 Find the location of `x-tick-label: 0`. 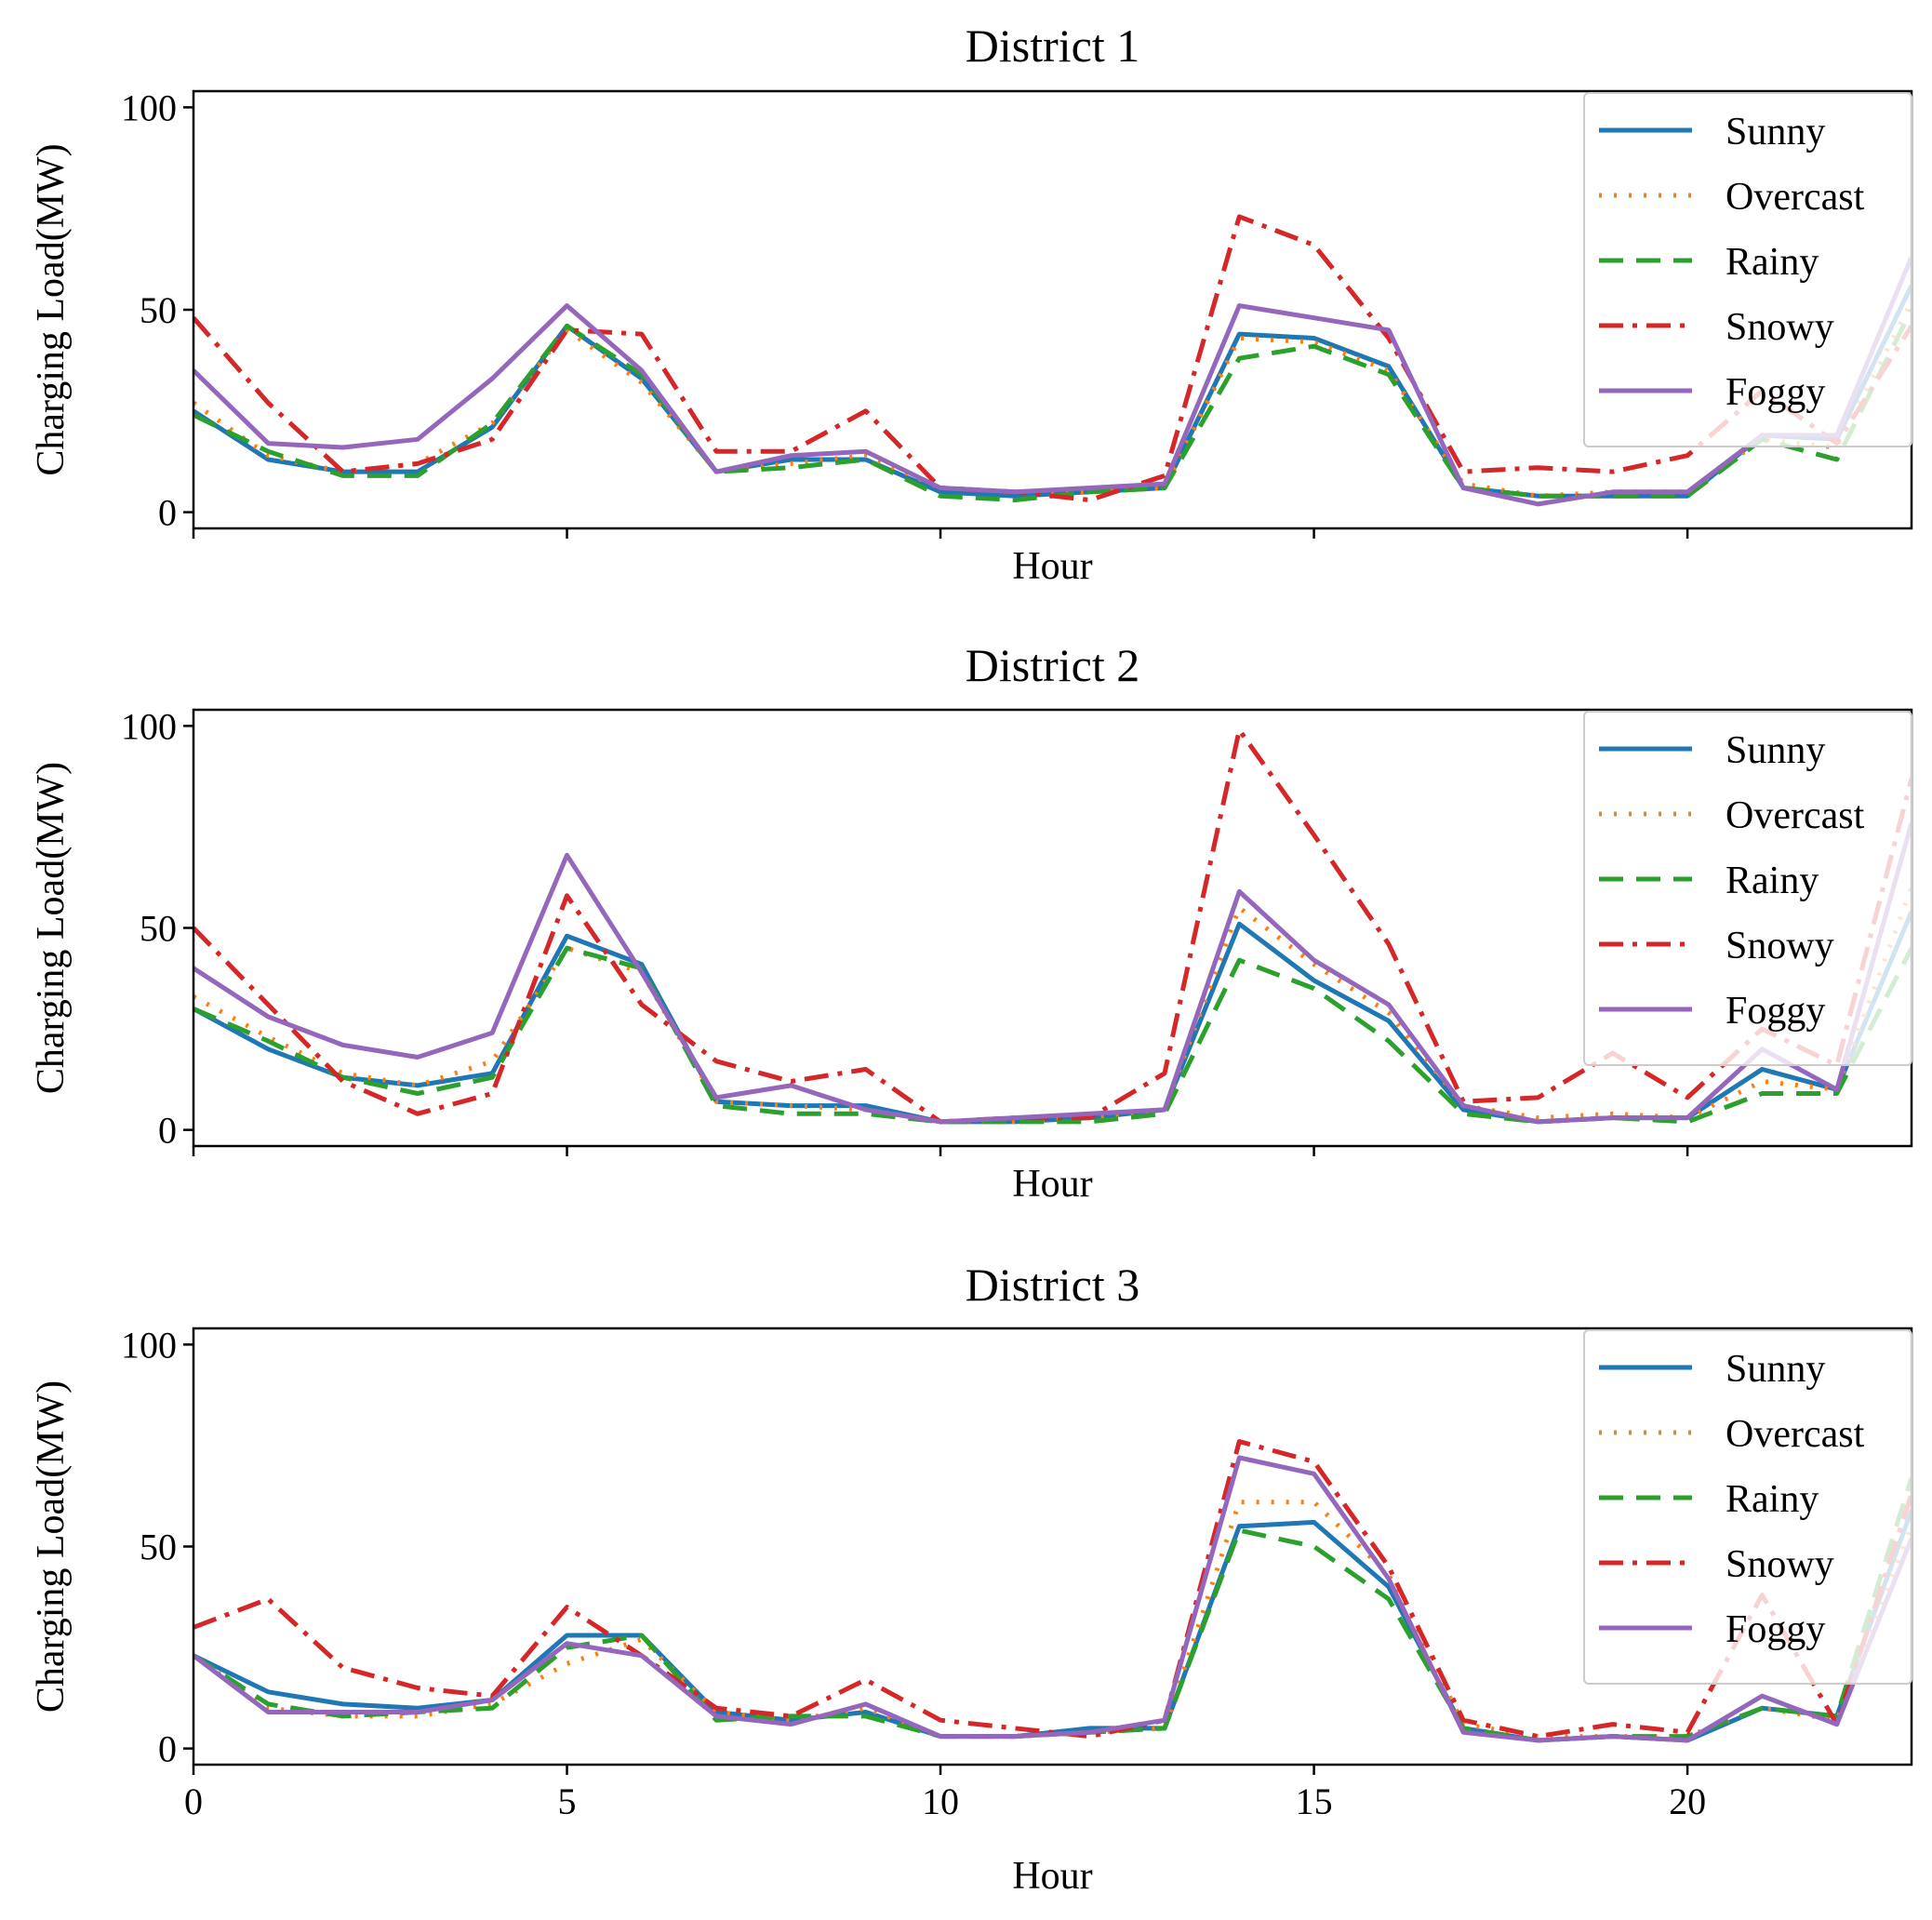

x-tick-label: 0 is located at coordinates (193, 1801).